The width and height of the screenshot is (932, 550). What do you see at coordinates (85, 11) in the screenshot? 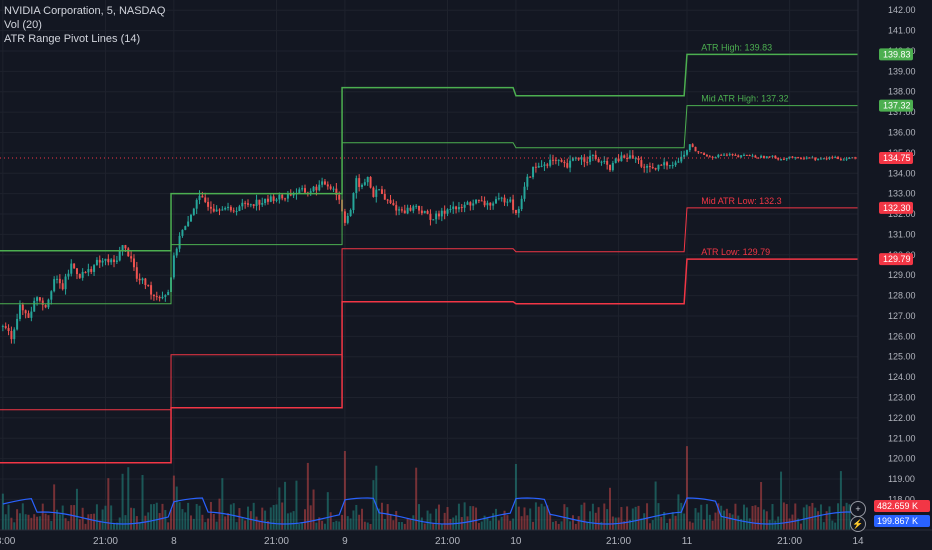
I see `legend-symbol: NVIDIA Corporation, 5, NASDAQ` at bounding box center [85, 11].